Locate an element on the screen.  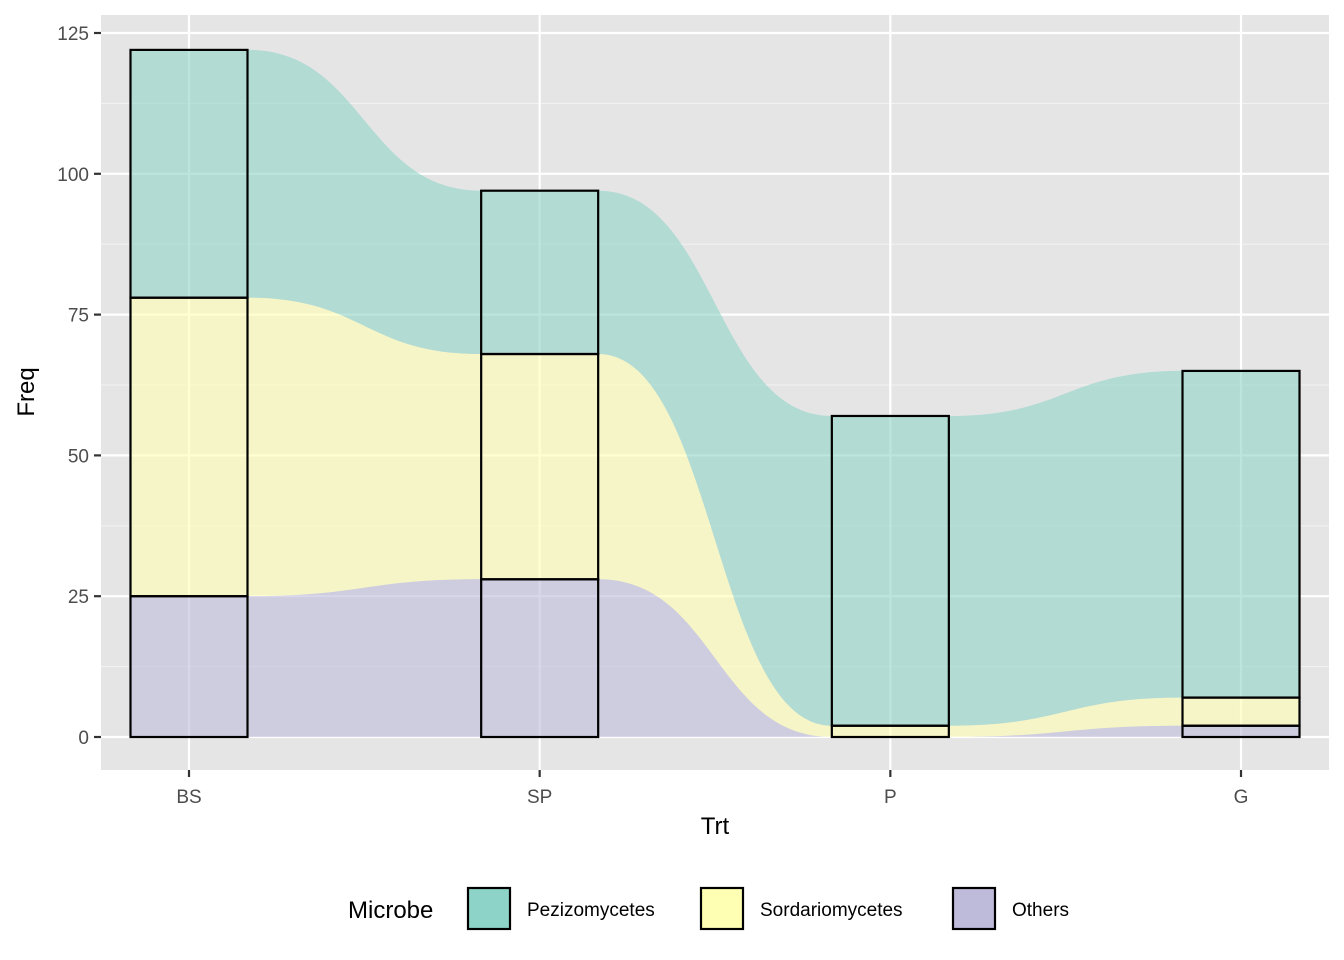
y-tick-label: 100 is located at coordinates (73, 175).